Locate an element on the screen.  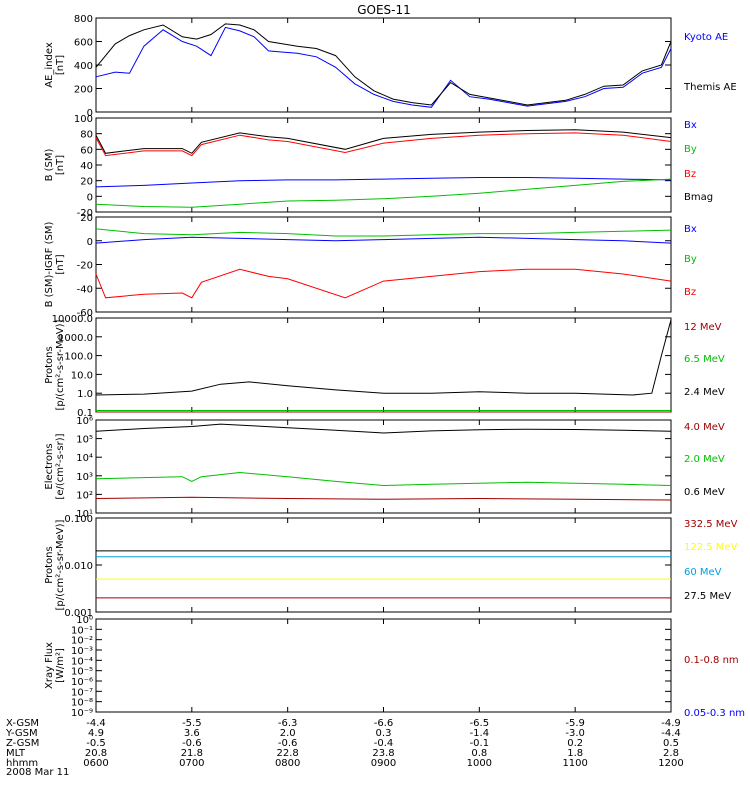
x-tick-label: -5.9 is located at coordinates (575, 723).